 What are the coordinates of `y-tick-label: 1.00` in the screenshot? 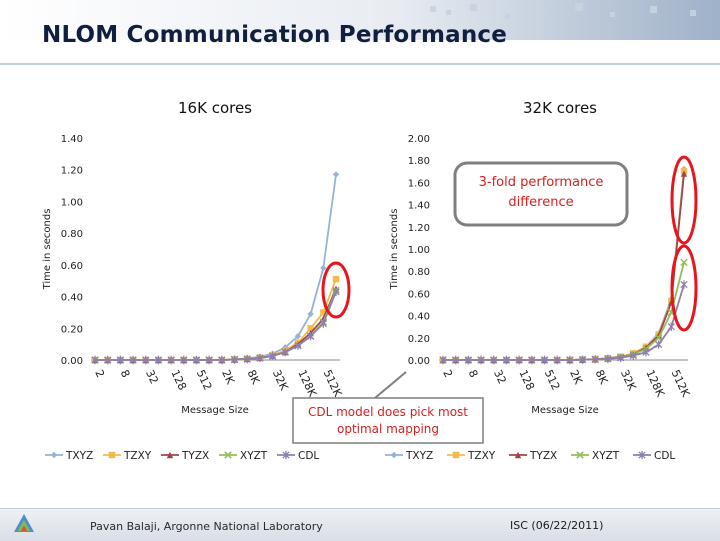 It's located at (72, 202).